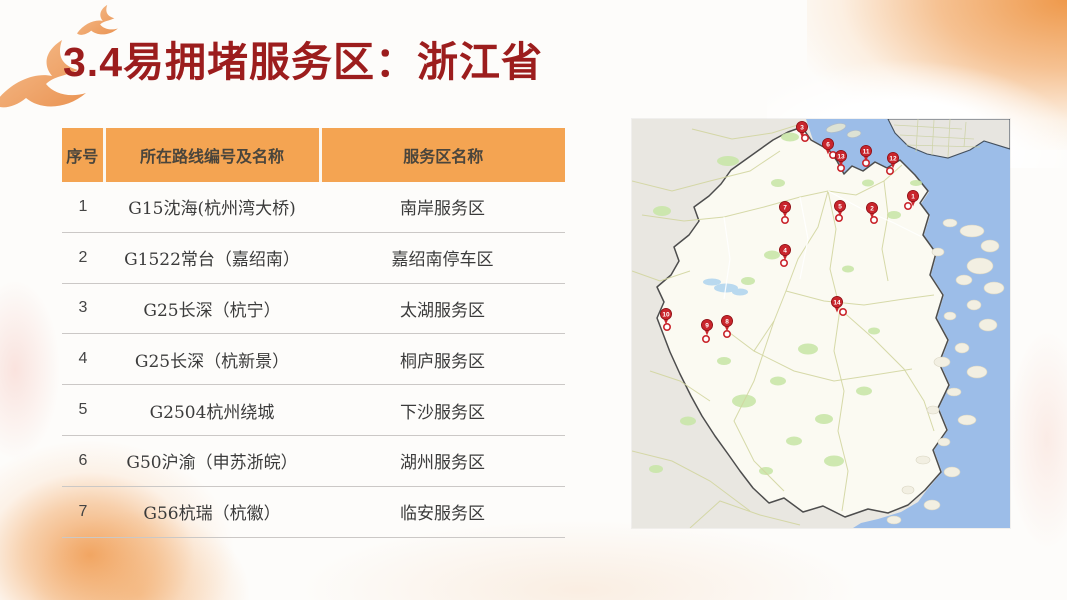 The width and height of the screenshot is (1067, 600). I want to click on map-marker-13: 13, so click(840, 160).